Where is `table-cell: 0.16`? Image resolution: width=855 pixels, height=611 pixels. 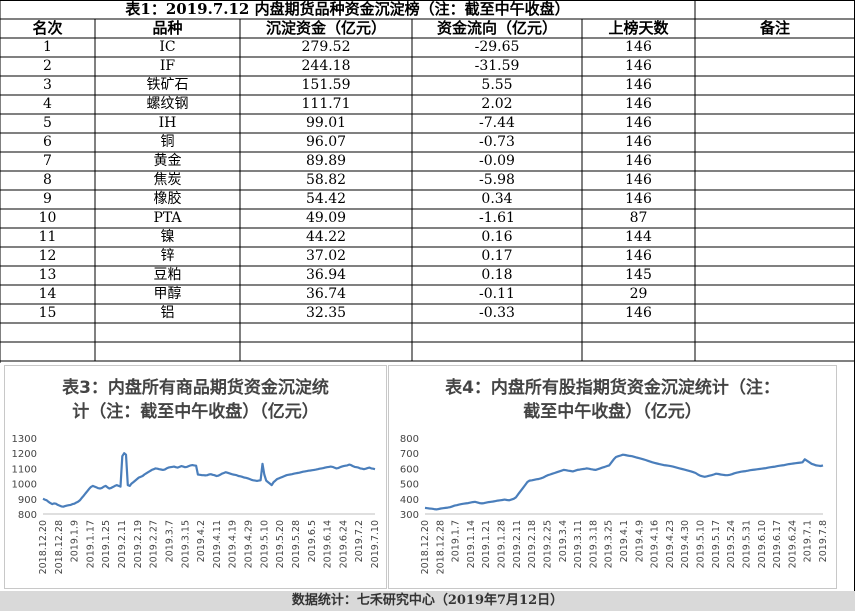
table-cell: 0.16 is located at coordinates (497, 237).